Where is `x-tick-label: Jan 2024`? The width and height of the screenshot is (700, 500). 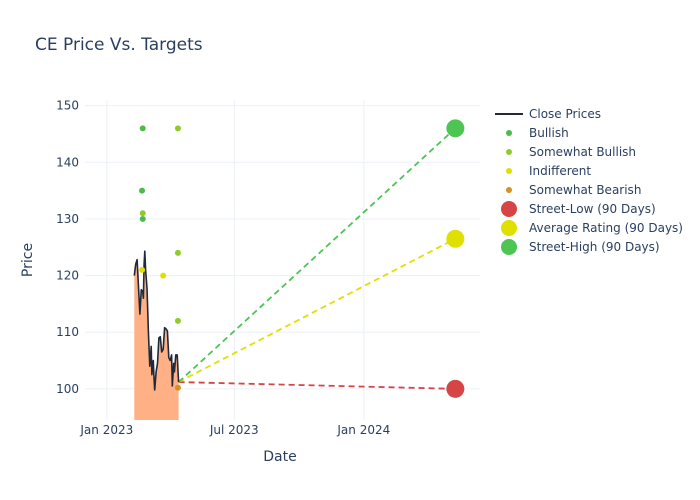 x-tick-label: Jan 2024 is located at coordinates (363, 430).